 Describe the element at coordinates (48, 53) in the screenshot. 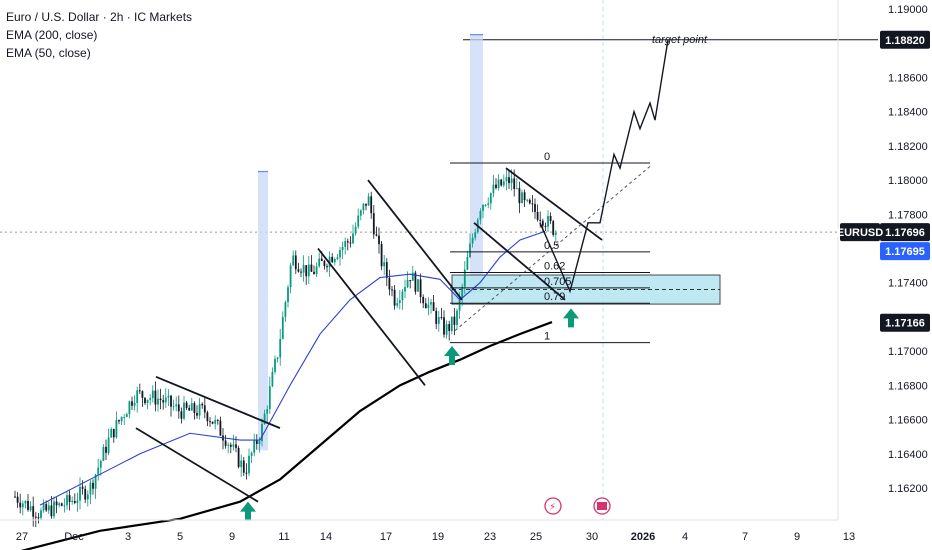

I see `ema50-label: EMA (50, close)` at that location.